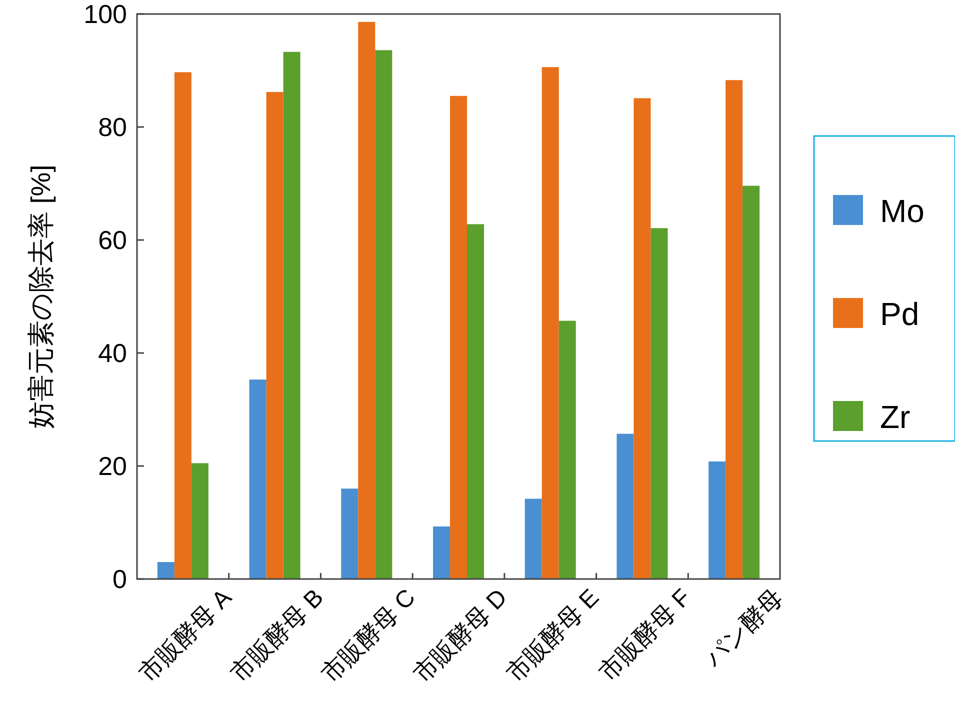 The height and width of the screenshot is (728, 955). What do you see at coordinates (119, 579) in the screenshot?
I see `y-tick-label: 0` at bounding box center [119, 579].